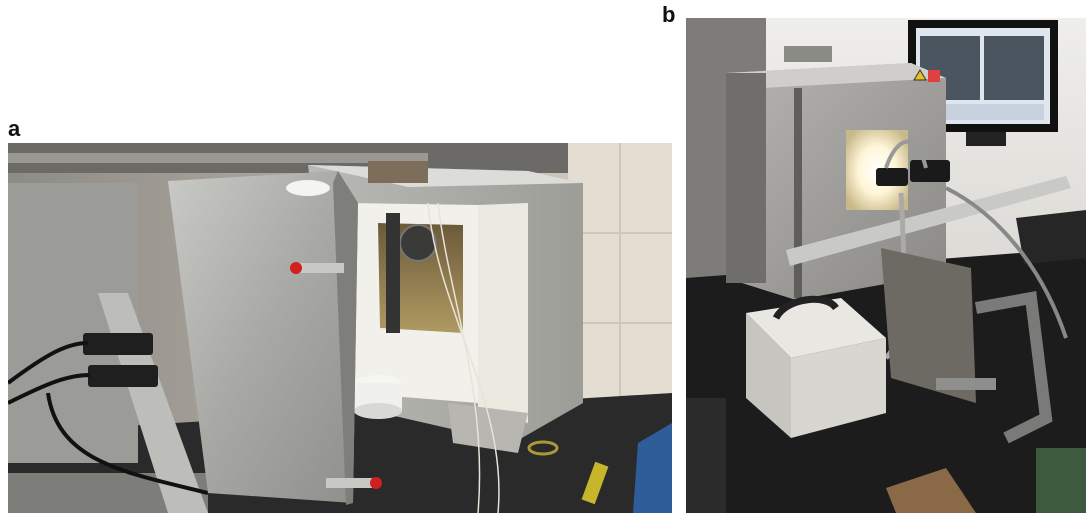 The image size is (1086, 516). Describe the element at coordinates (669, 14) in the screenshot. I see `panel-label-b: b` at that location.